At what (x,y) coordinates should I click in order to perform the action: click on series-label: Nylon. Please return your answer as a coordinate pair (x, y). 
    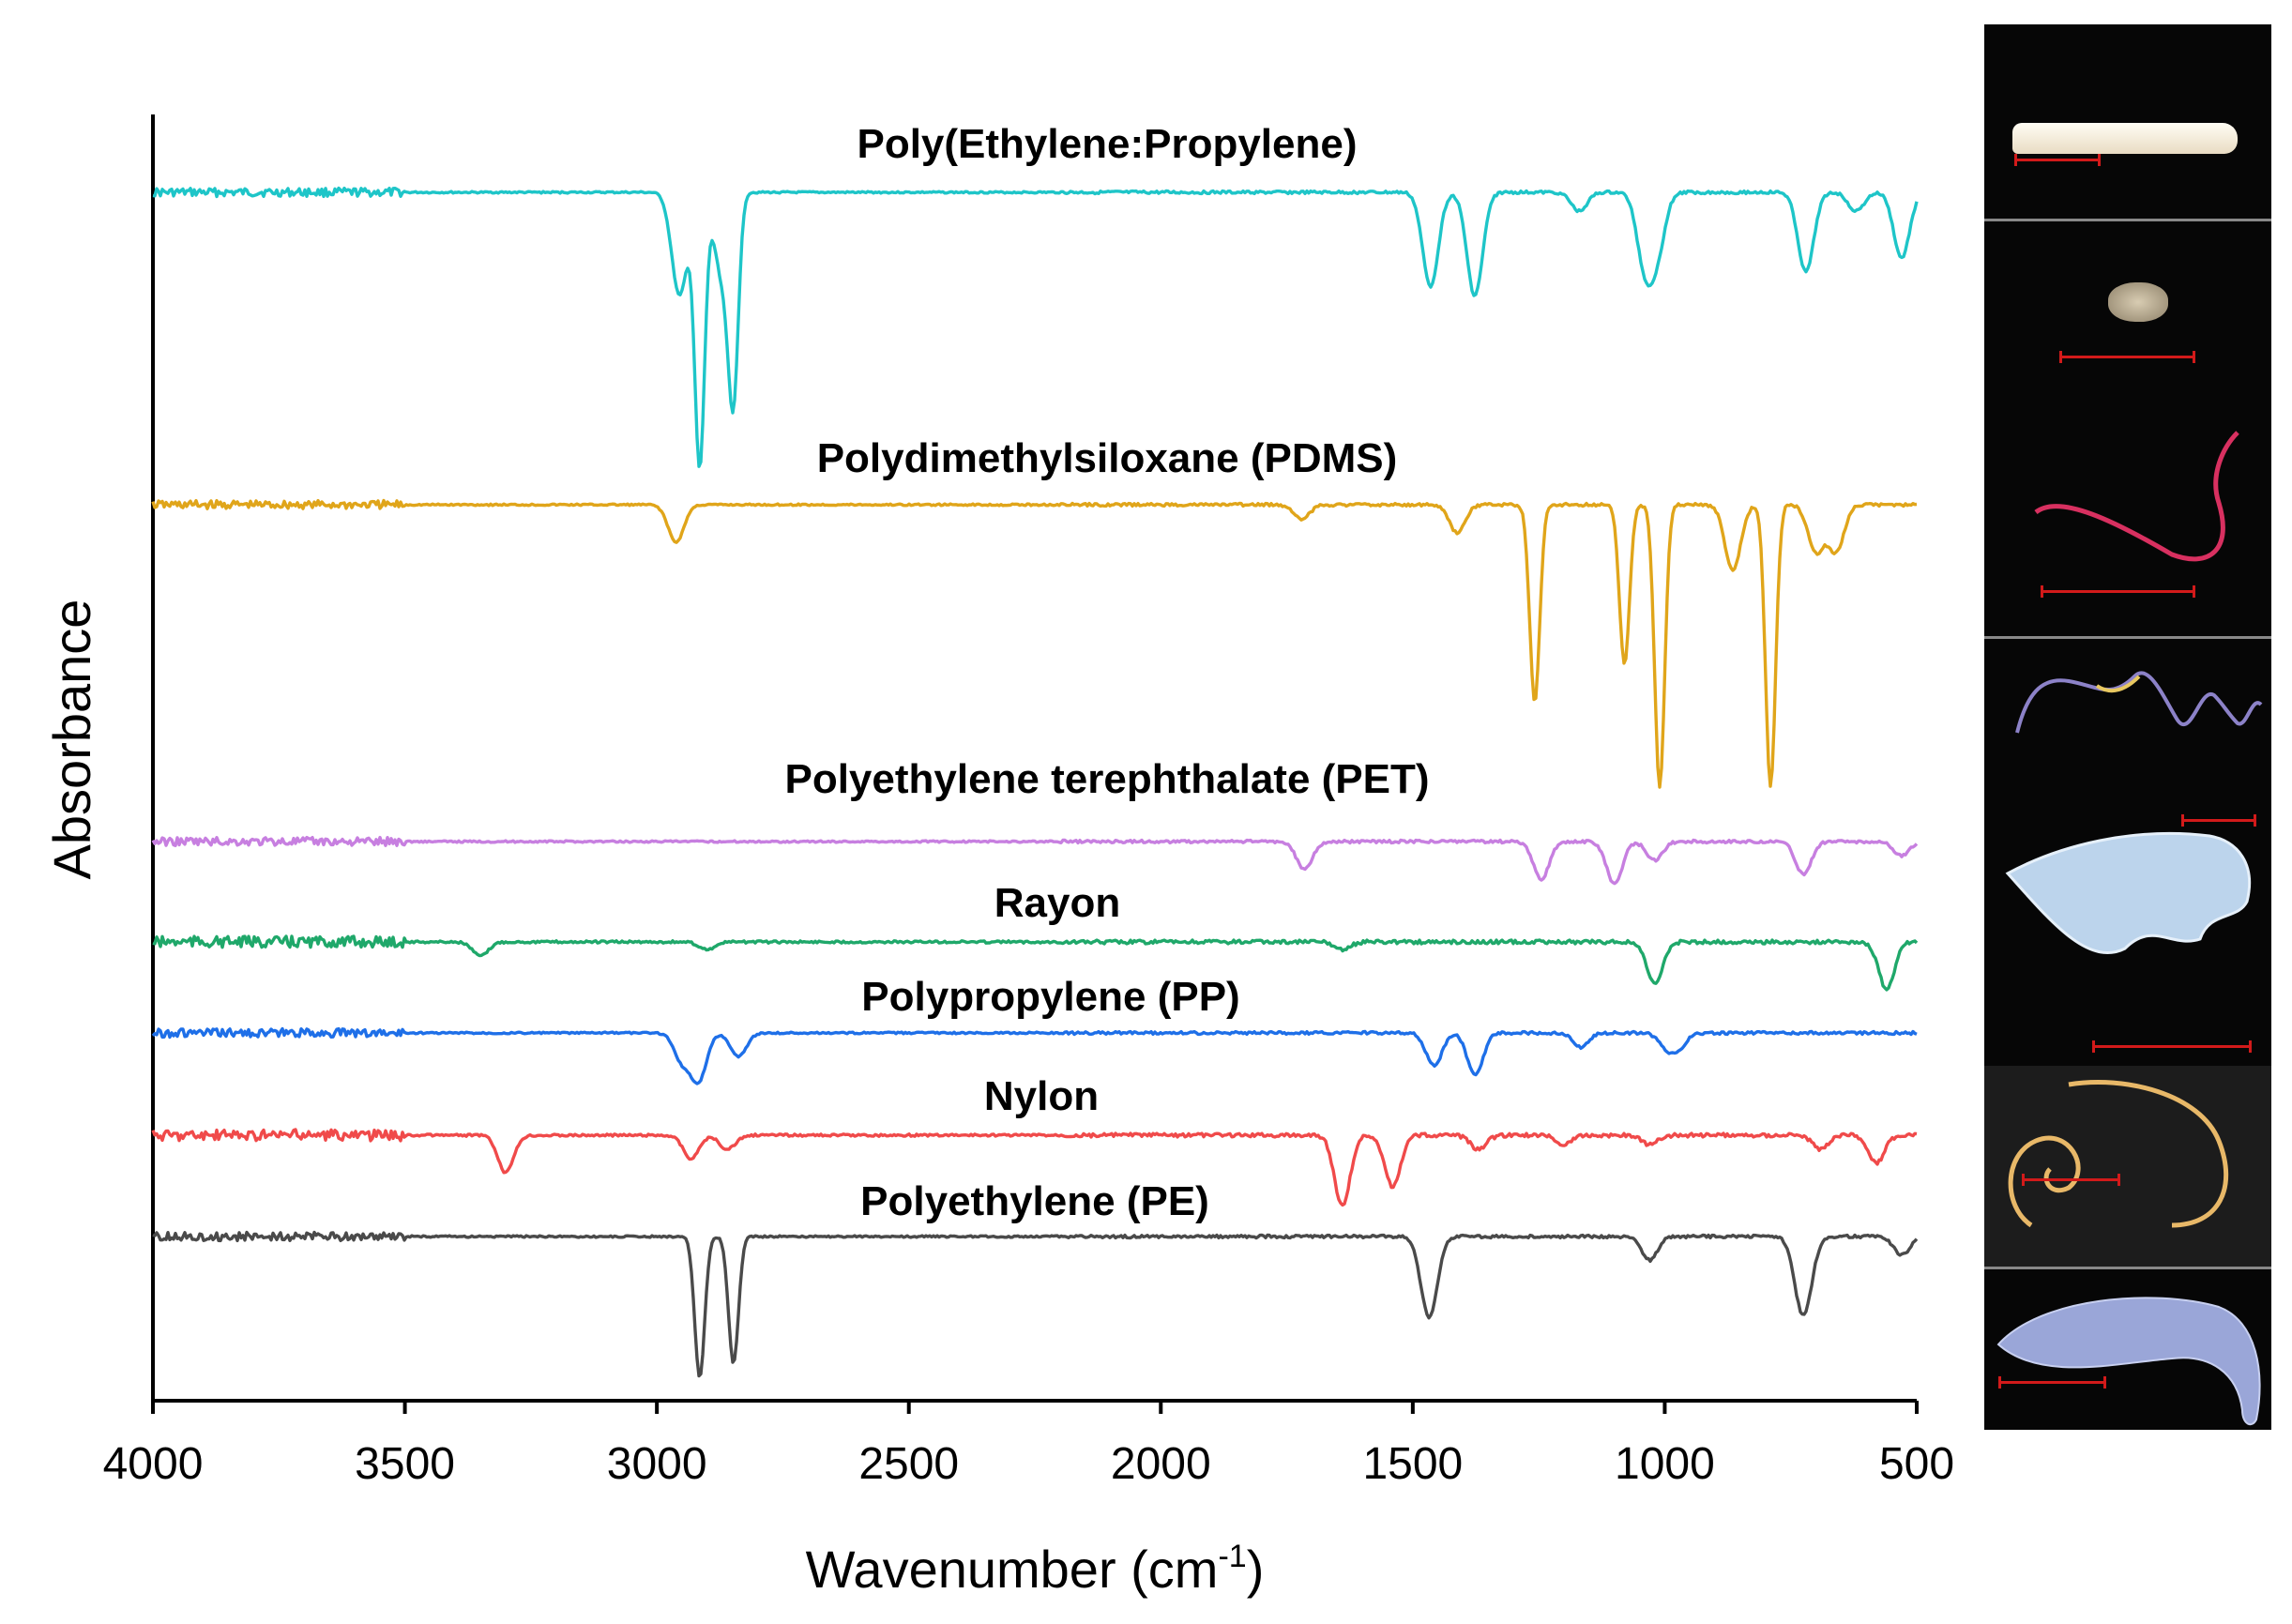
    Looking at the image, I should click on (1042, 1096).